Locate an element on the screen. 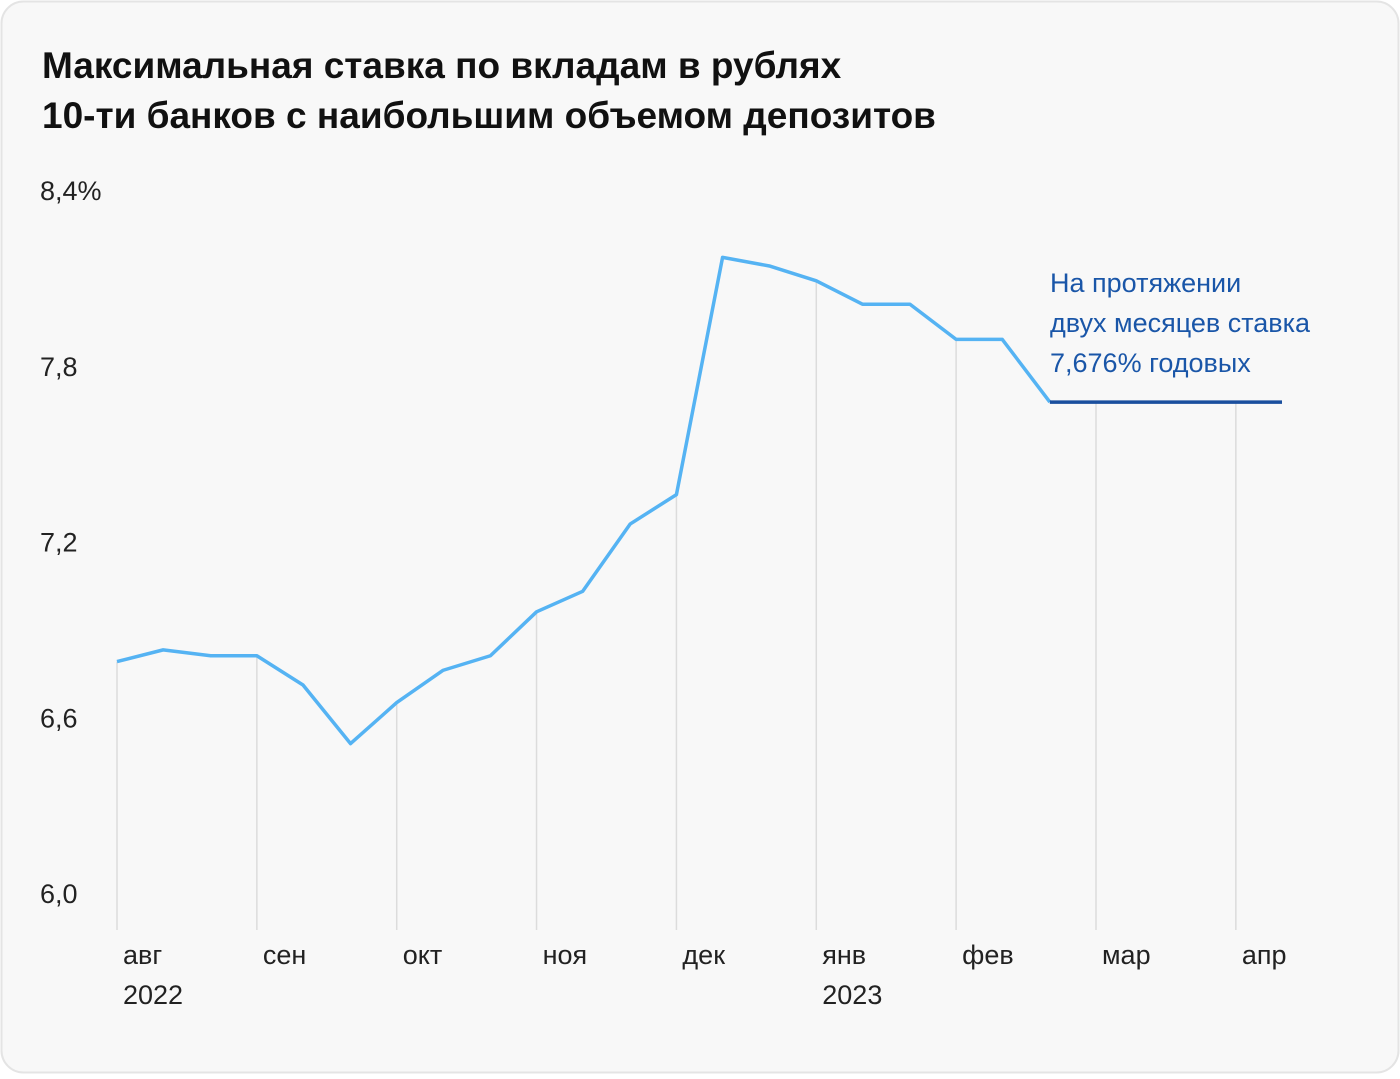 This screenshot has height=1079, width=1400. x-tick-label: авг is located at coordinates (142, 955).